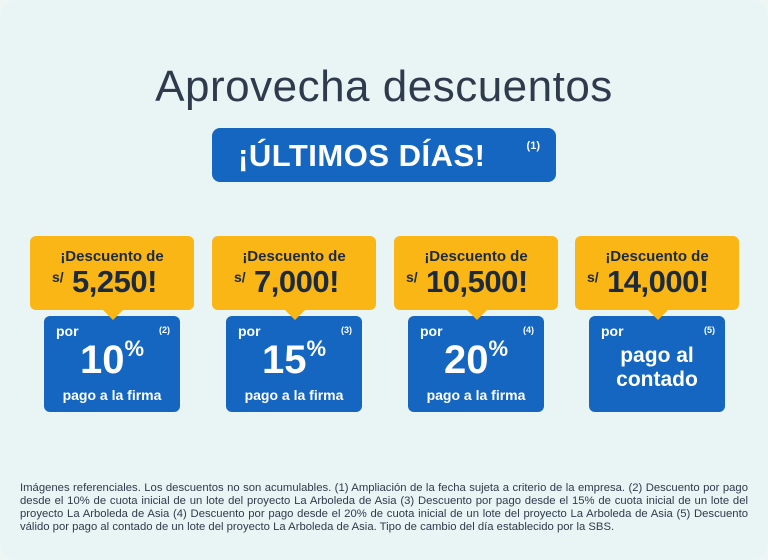 Image resolution: width=768 pixels, height=560 pixels. Describe the element at coordinates (294, 359) in the screenshot. I see `percent-value: 15%` at that location.